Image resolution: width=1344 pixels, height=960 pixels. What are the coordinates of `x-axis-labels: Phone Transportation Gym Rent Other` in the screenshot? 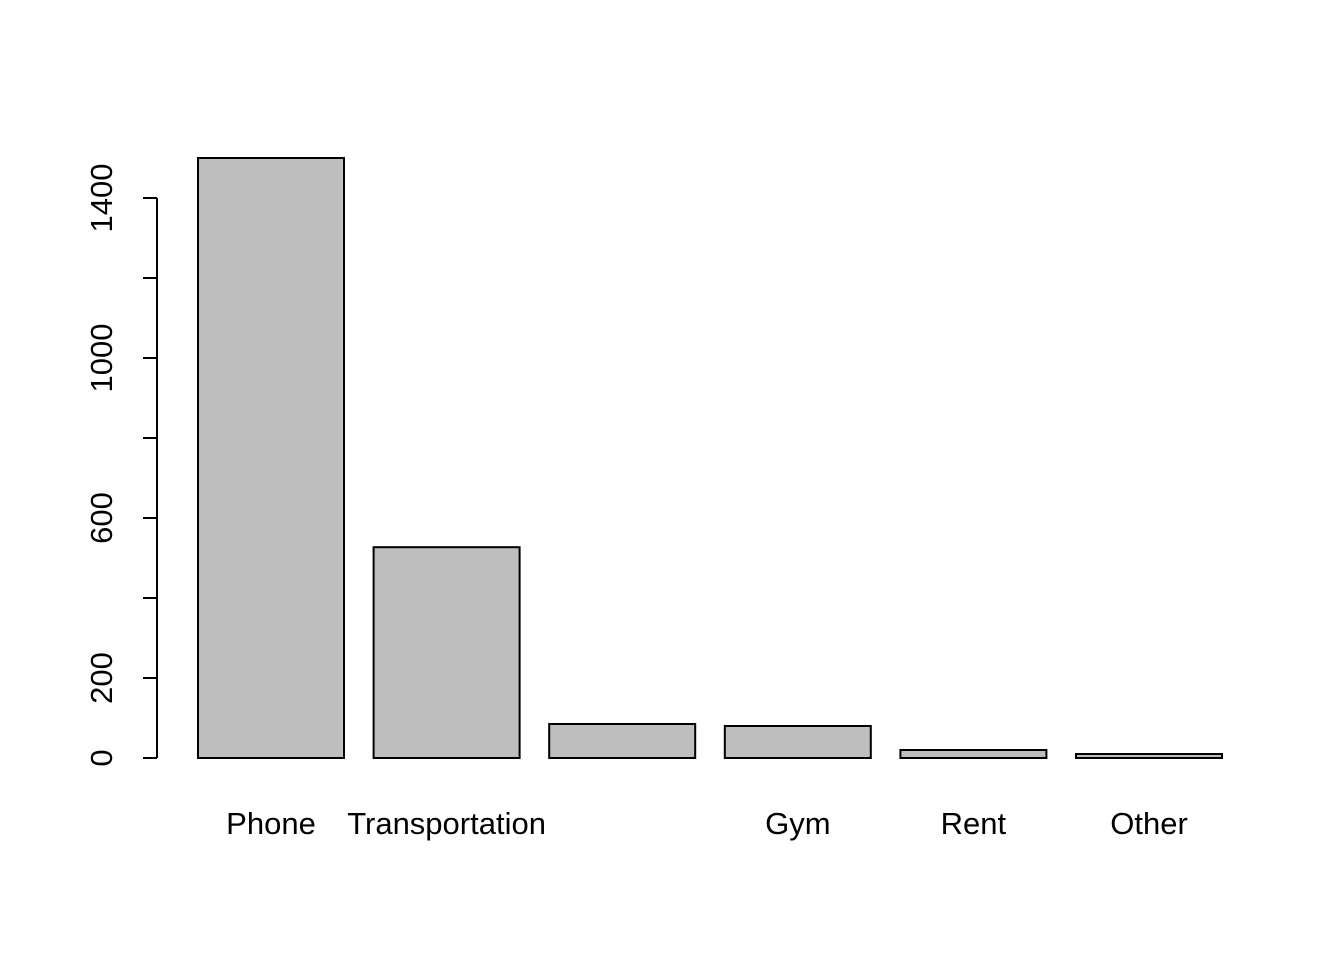 It's located at (707, 823).